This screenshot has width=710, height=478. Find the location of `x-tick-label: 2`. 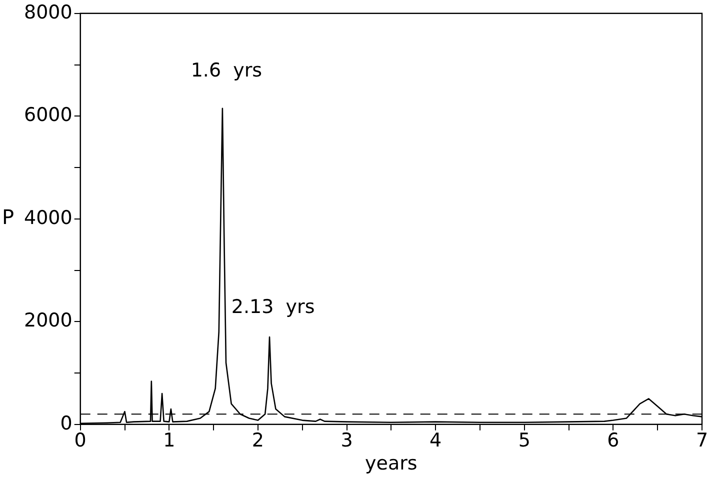

x-tick-label: 2 is located at coordinates (258, 441).